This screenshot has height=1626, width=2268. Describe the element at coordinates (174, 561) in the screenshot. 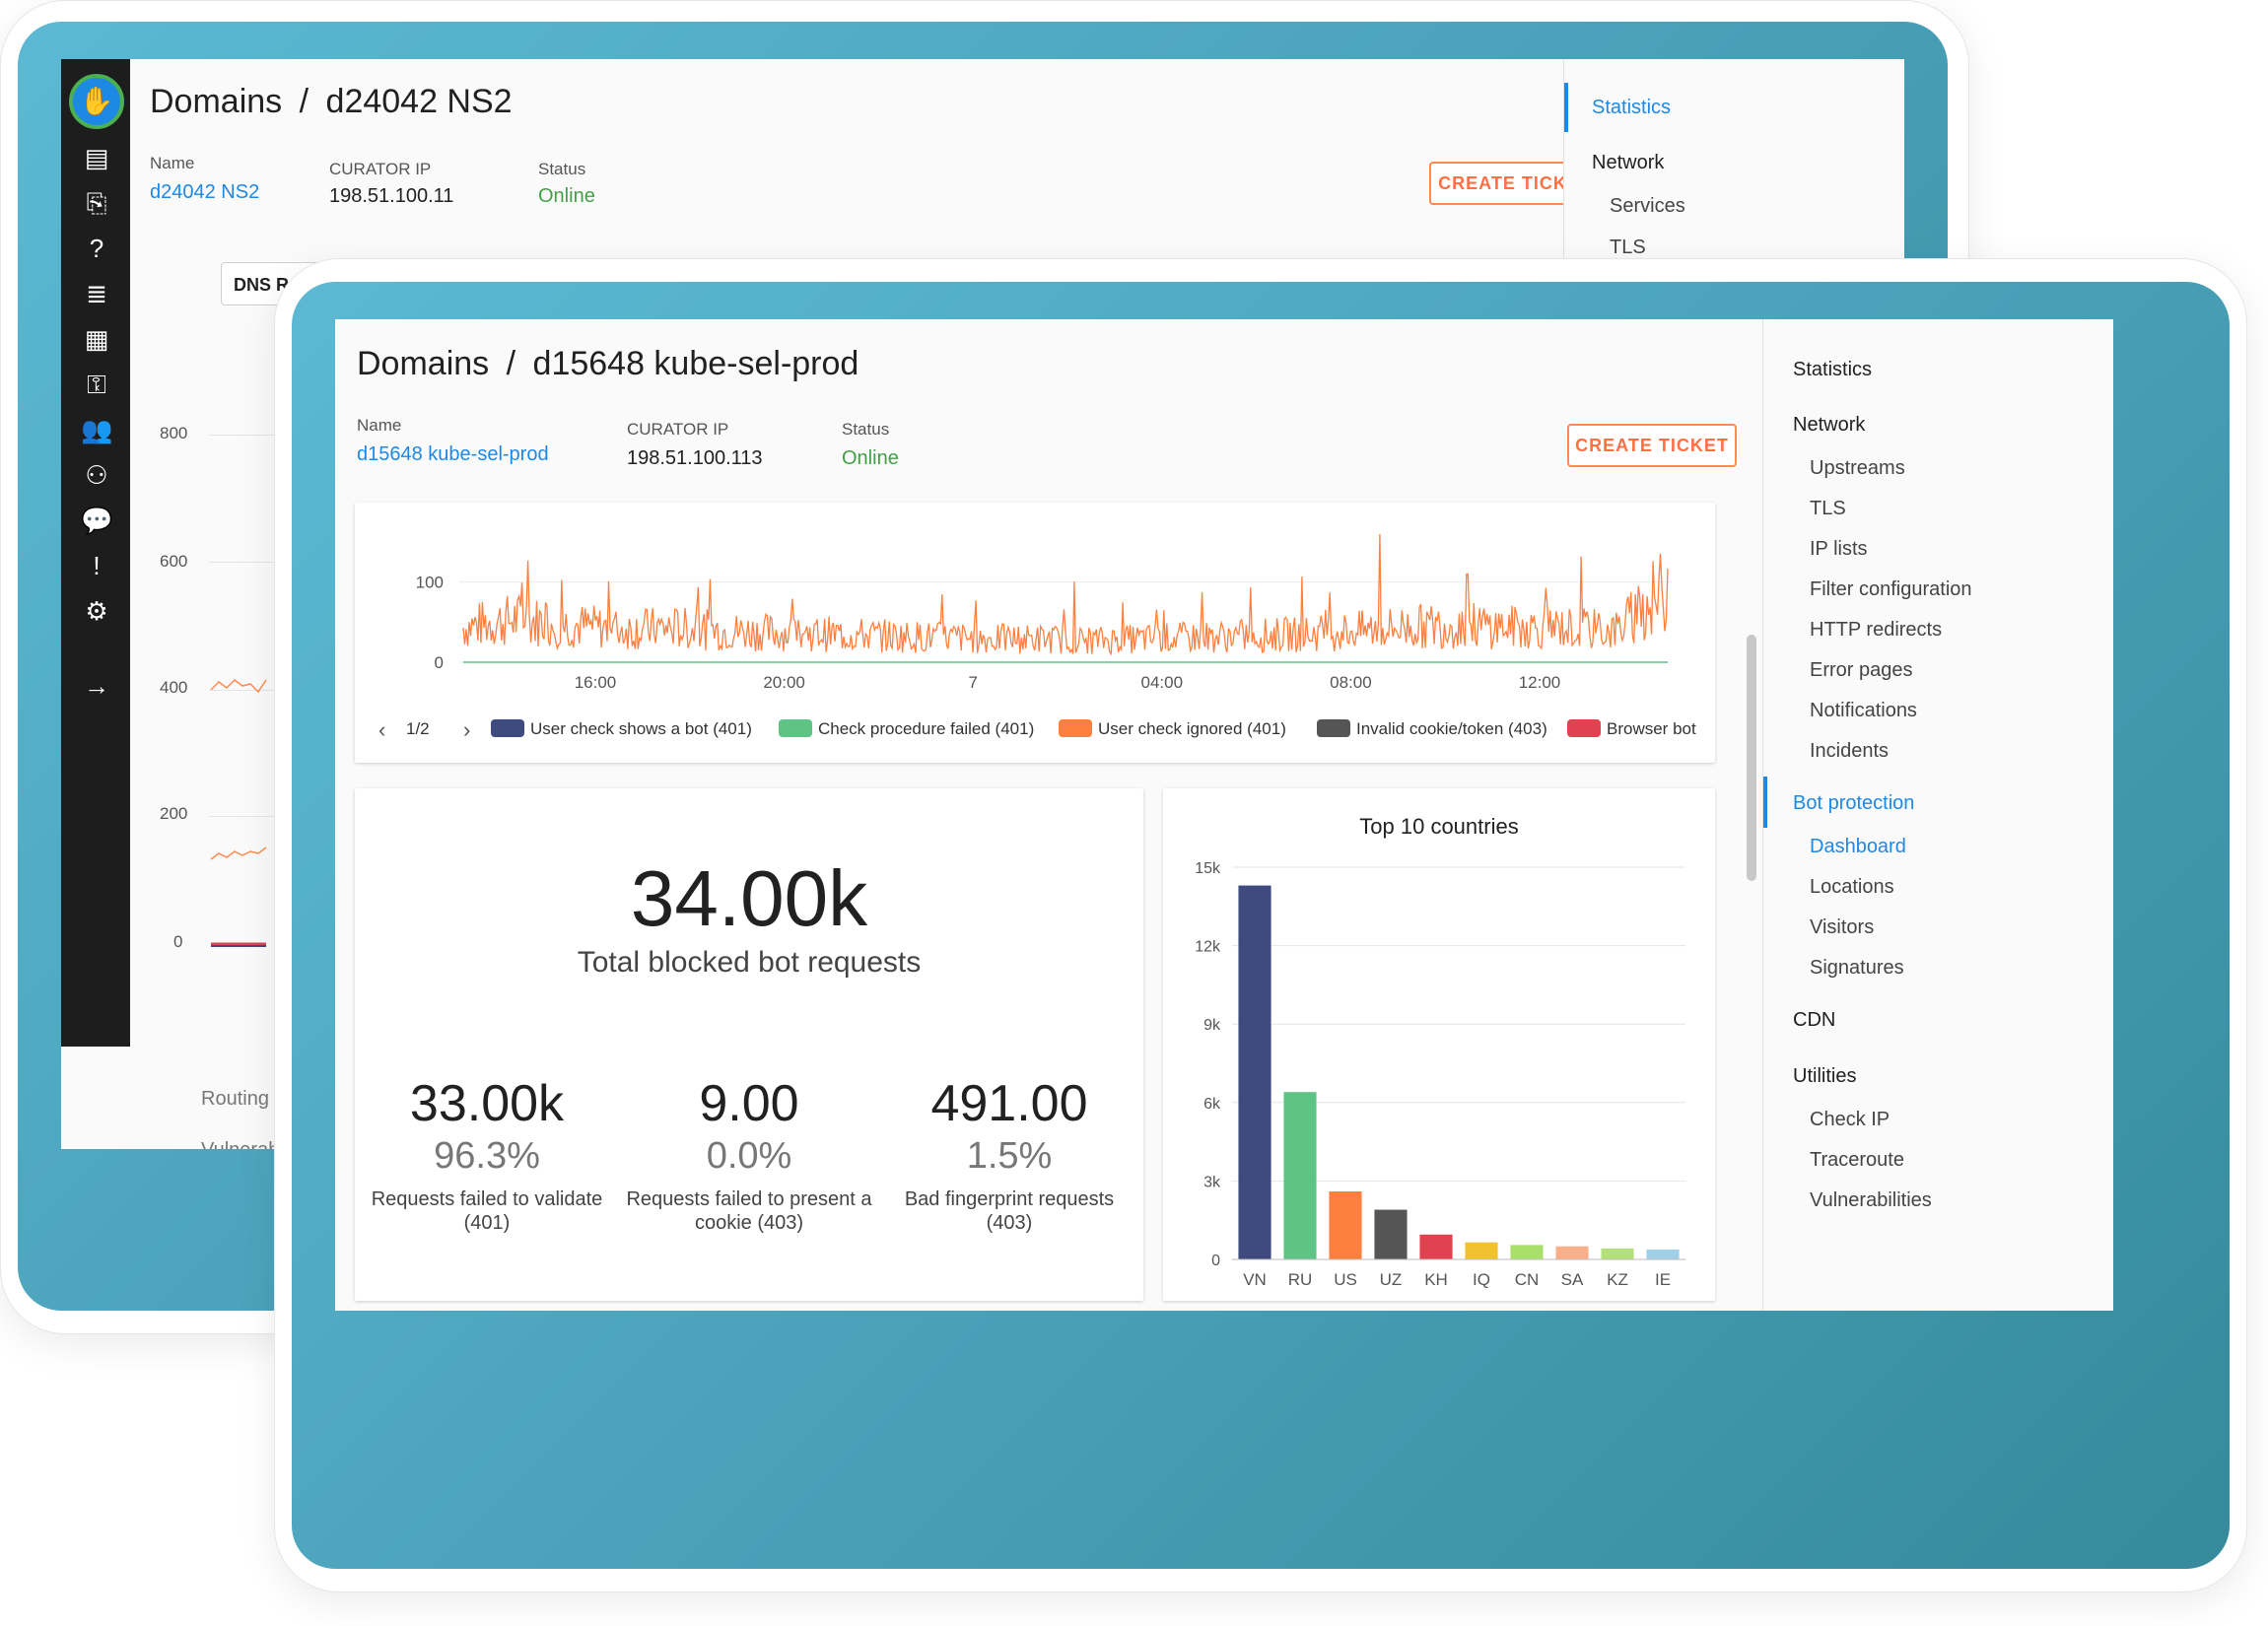

I see `y-tick: 600` at that location.